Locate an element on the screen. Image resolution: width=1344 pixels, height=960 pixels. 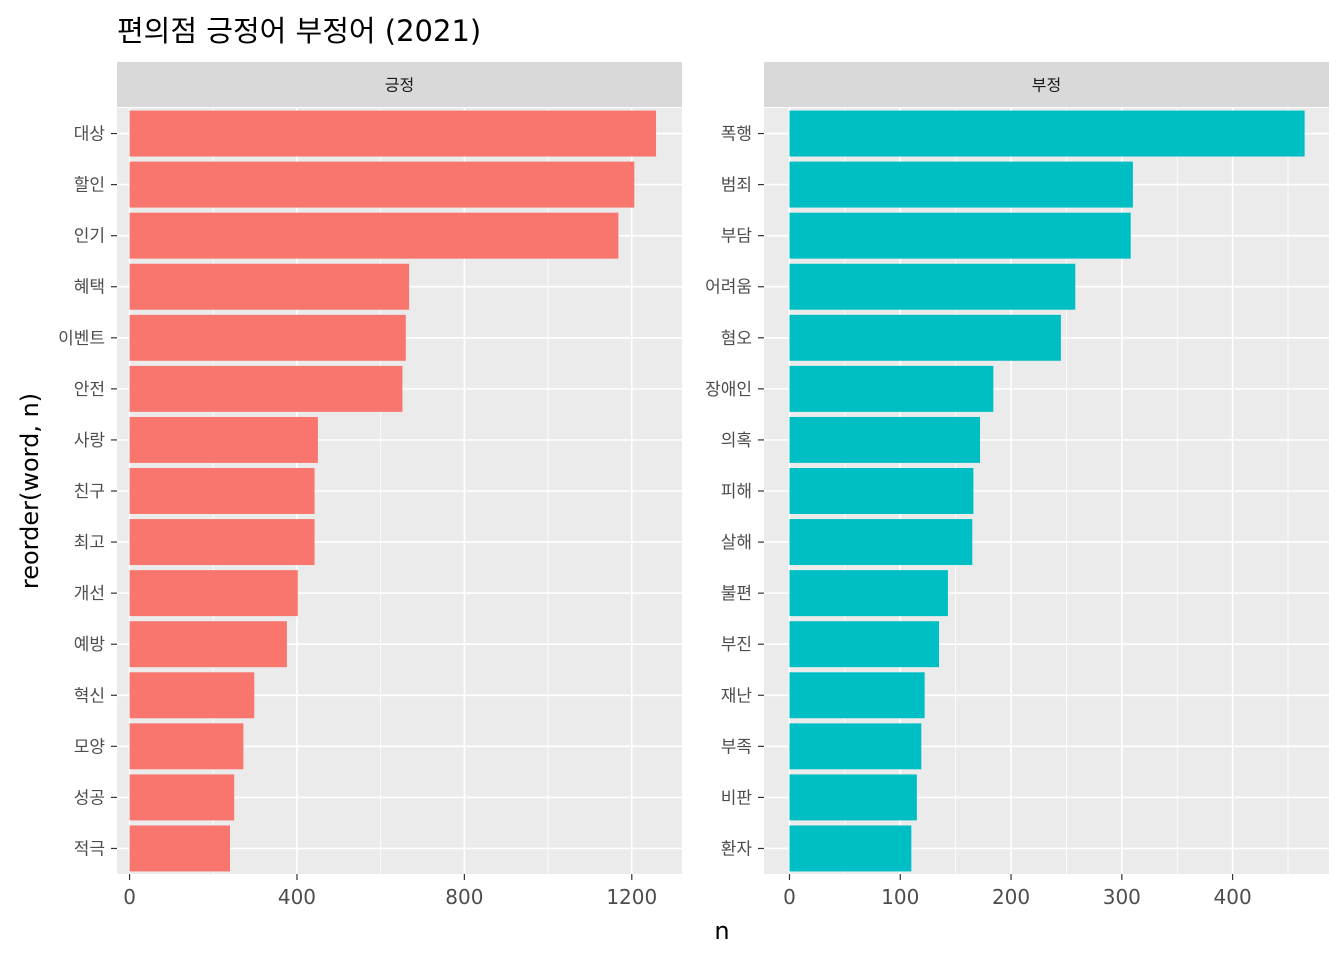
y-tick-label: 살해 is located at coordinates (736, 543).